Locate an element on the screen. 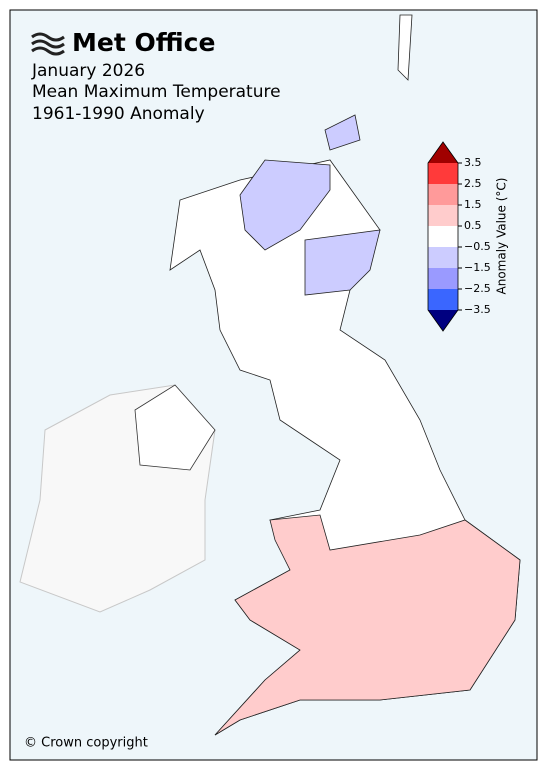 This screenshot has height=770, width=547. copyright: © Crown copyright is located at coordinates (86, 743).